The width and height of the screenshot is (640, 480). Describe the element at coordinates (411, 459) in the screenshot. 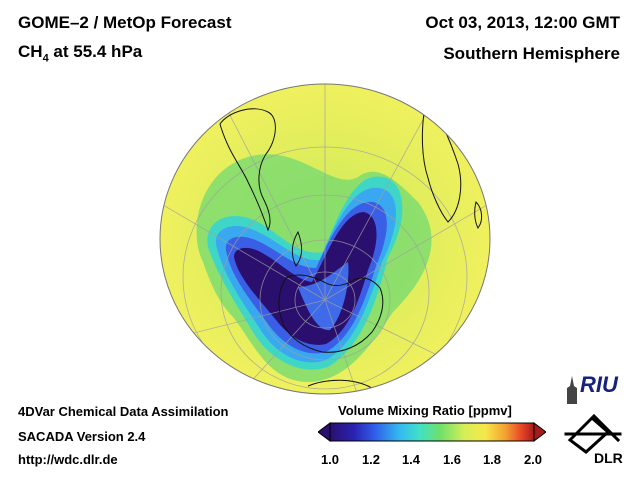

I see `tick-label-1.4: 1.4` at that location.